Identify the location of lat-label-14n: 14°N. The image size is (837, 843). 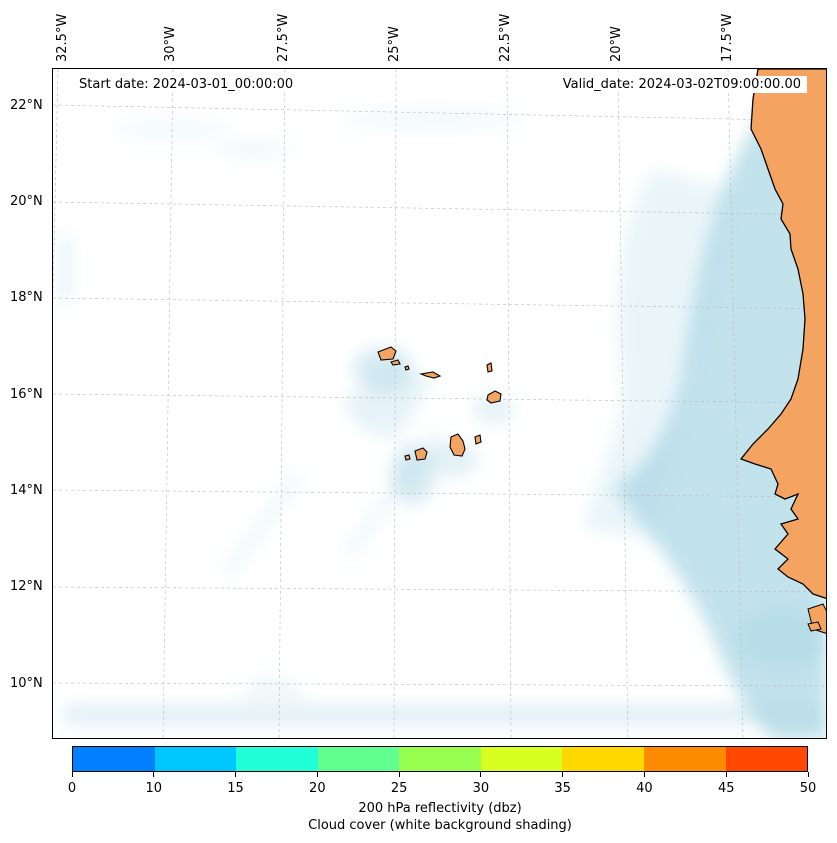
(26, 490).